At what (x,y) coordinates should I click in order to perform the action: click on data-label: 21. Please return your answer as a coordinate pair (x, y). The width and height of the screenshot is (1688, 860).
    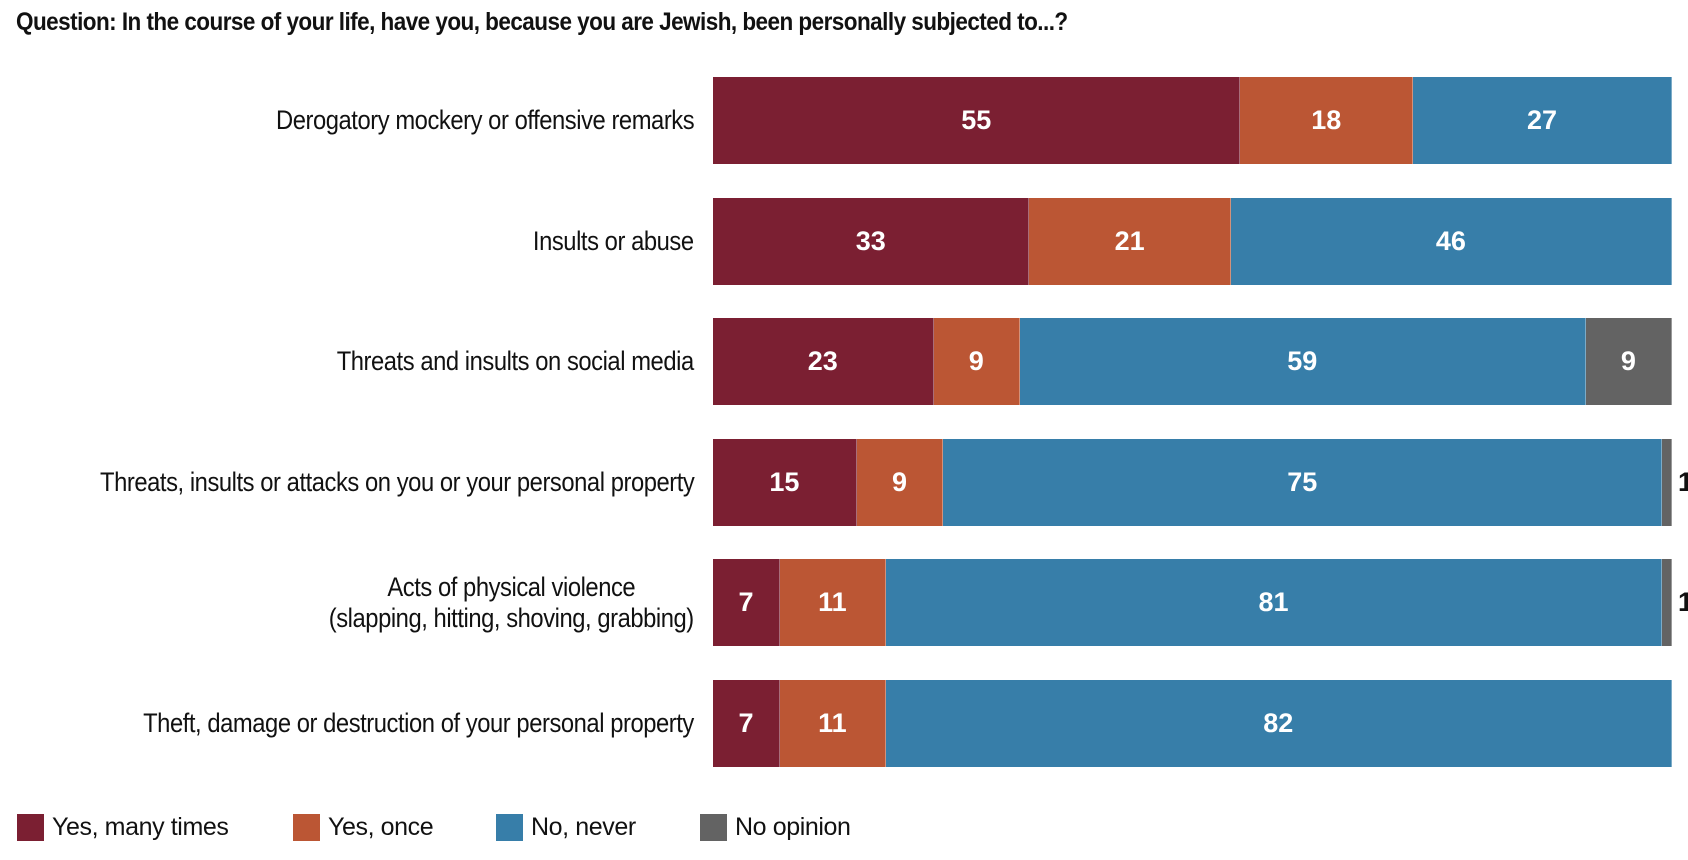
    Looking at the image, I should click on (1129, 240).